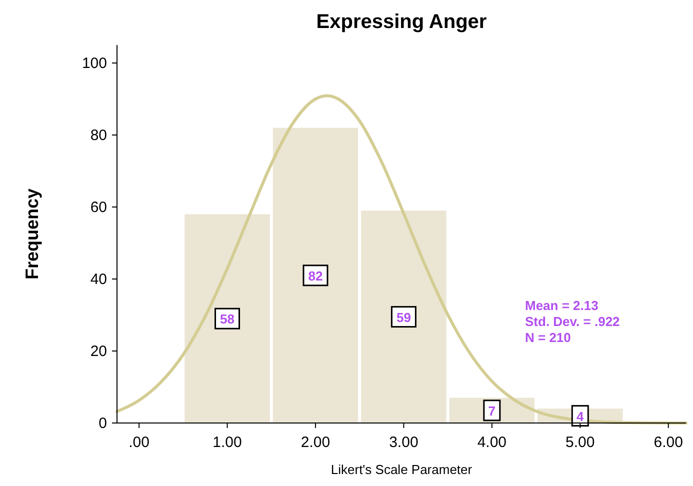  What do you see at coordinates (139, 442) in the screenshot?
I see `x-tick-label: .00` at bounding box center [139, 442].